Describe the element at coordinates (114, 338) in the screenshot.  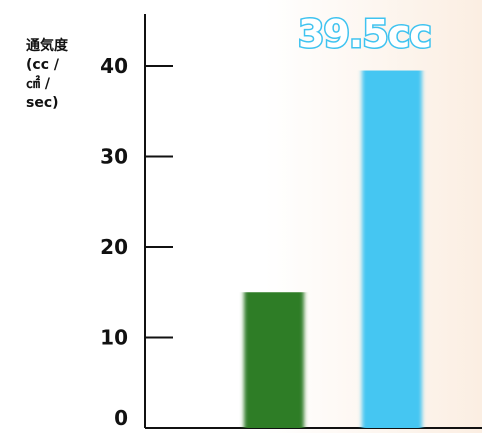
I see `y-tick-label: 10` at that location.